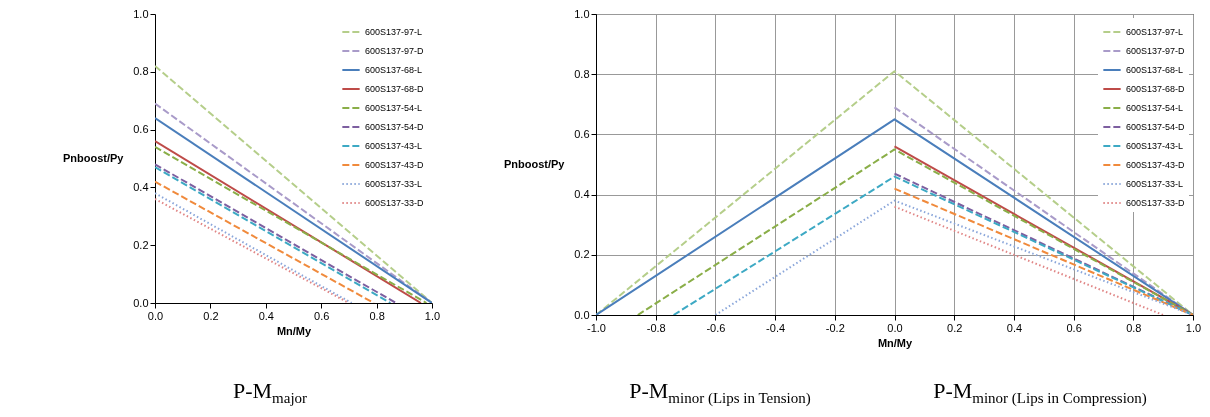  I want to click on x-tick-label: -0.2, so click(835, 327).